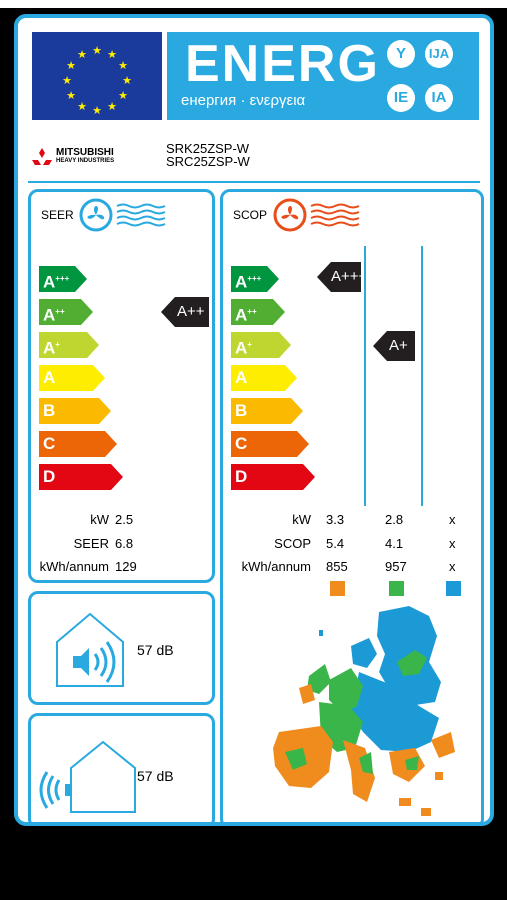  I want to click on model-identifiers: SRK25ZSP-W SRC25ZSP-W, so click(208, 155).